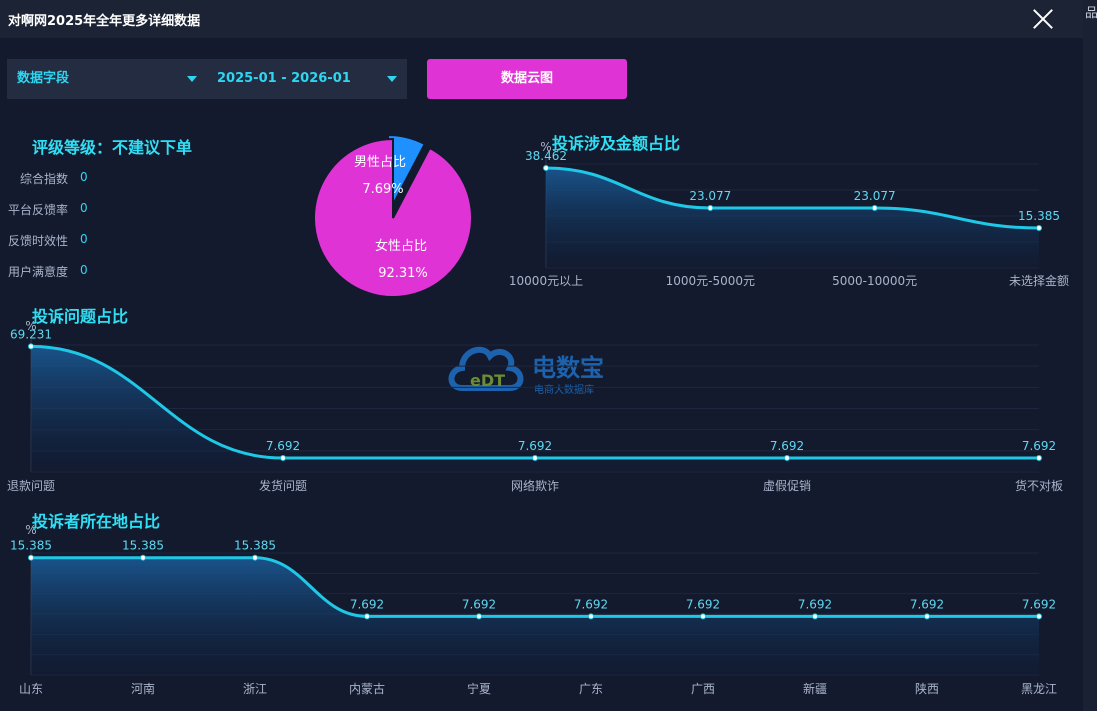 This screenshot has height=711, width=1097. I want to click on category-label: 发货问题, so click(283, 485).